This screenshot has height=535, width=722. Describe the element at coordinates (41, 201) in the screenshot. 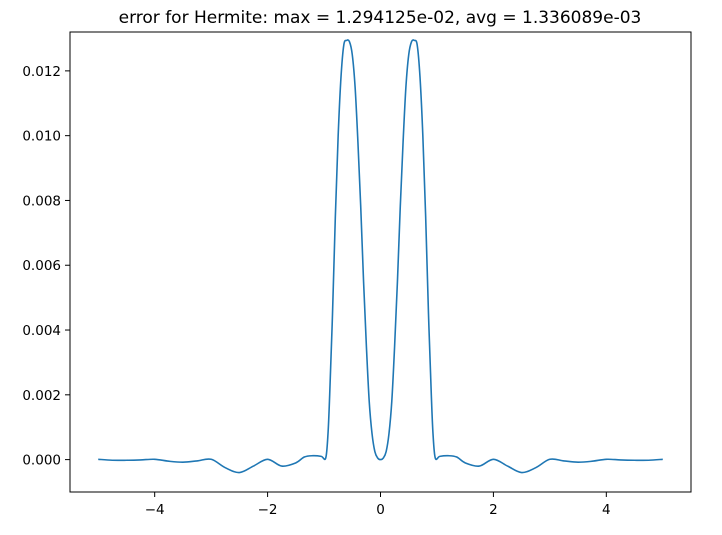

I see `y-tick-label: 0.008` at that location.